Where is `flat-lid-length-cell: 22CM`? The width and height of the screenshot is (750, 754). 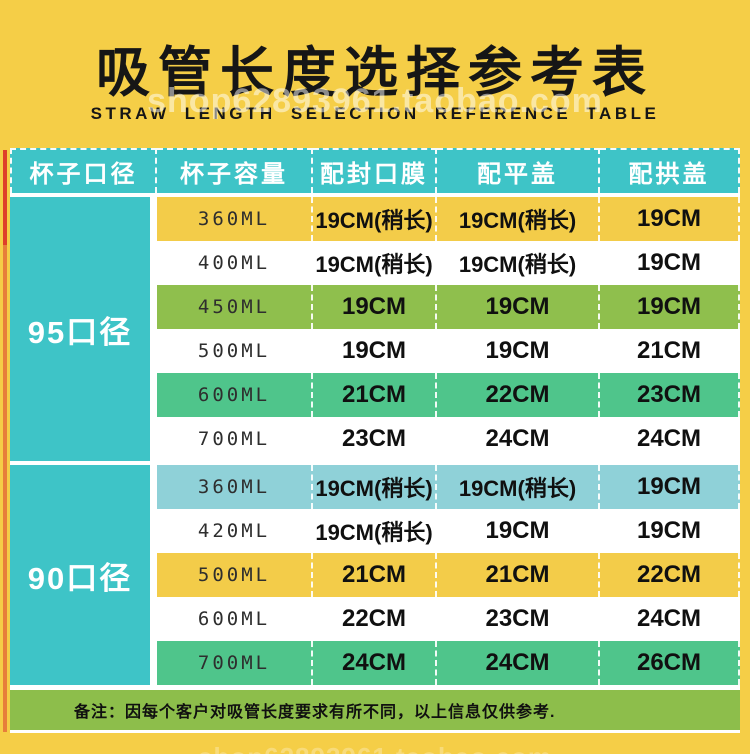 flat-lid-length-cell: 22CM is located at coordinates (518, 395).